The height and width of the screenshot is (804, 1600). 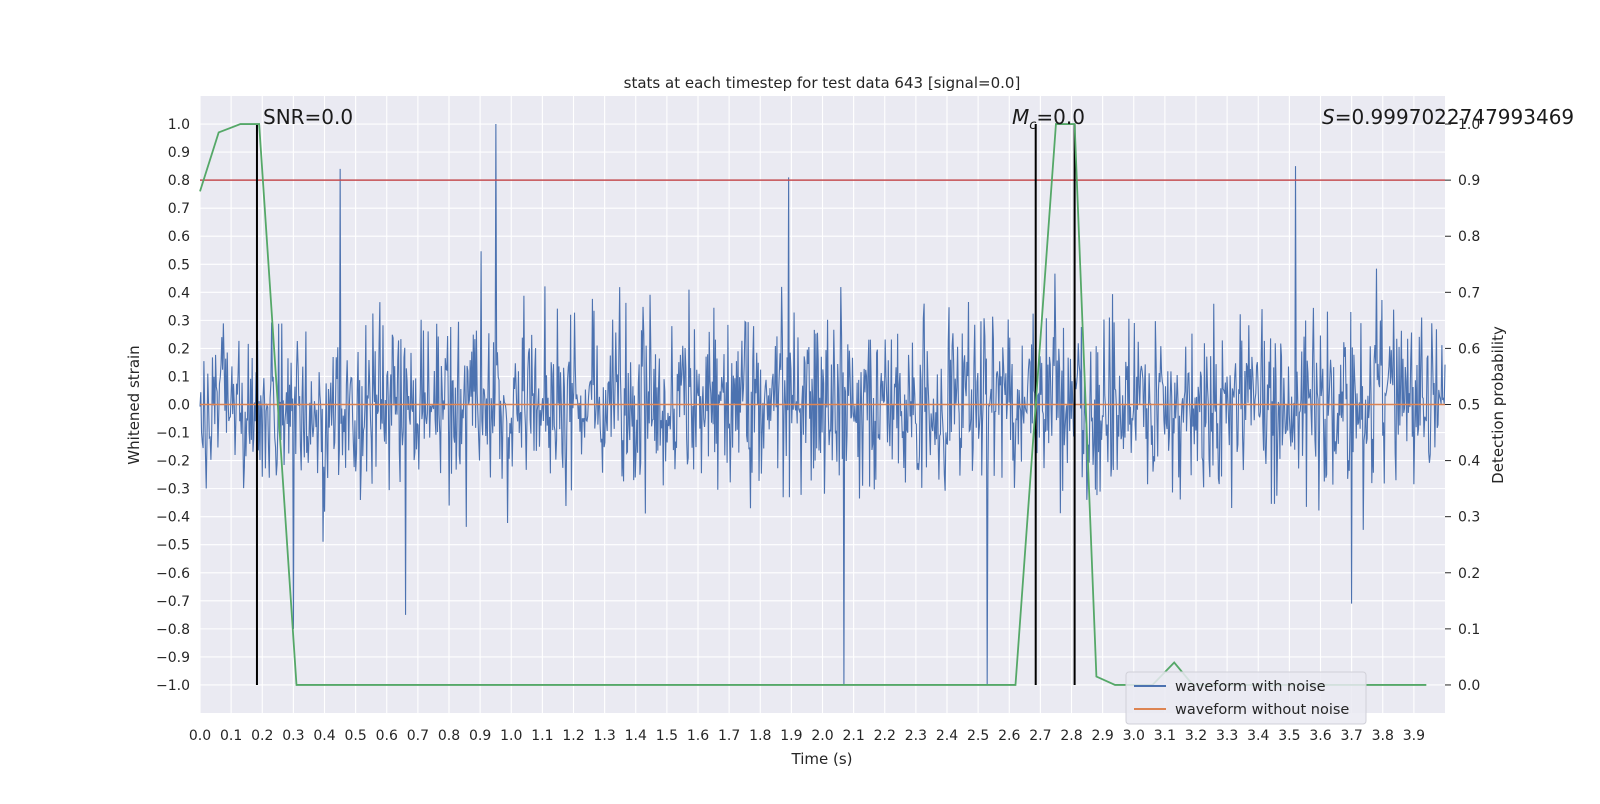 What do you see at coordinates (179, 125) in the screenshot?
I see `y-left-tick-label: 1.0` at bounding box center [179, 125].